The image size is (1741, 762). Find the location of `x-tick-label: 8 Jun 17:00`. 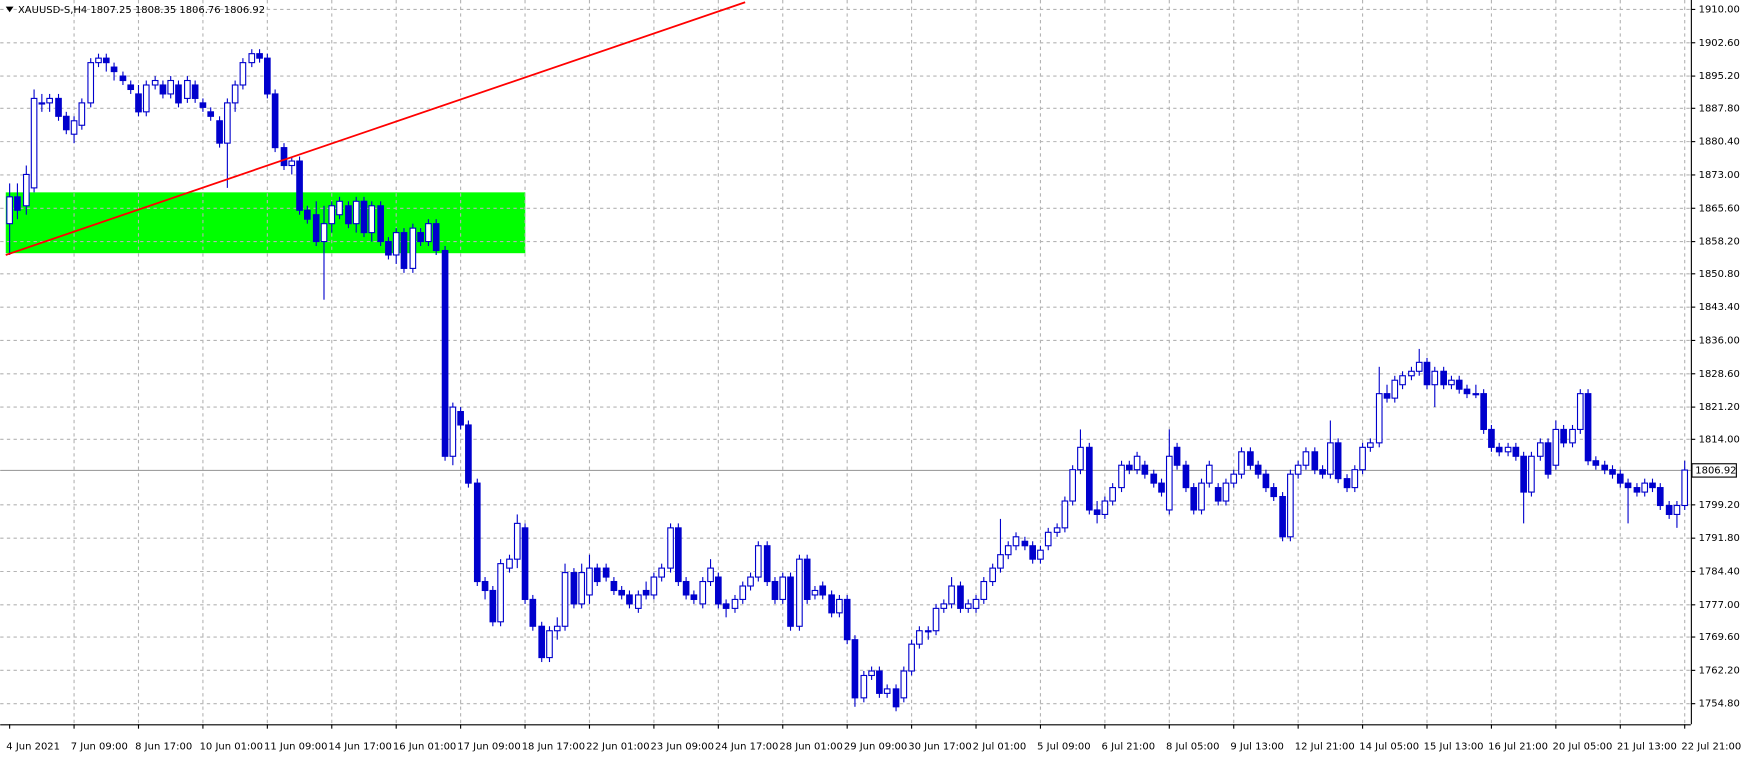

x-tick-label: 8 Jun 17:00 is located at coordinates (163, 746).